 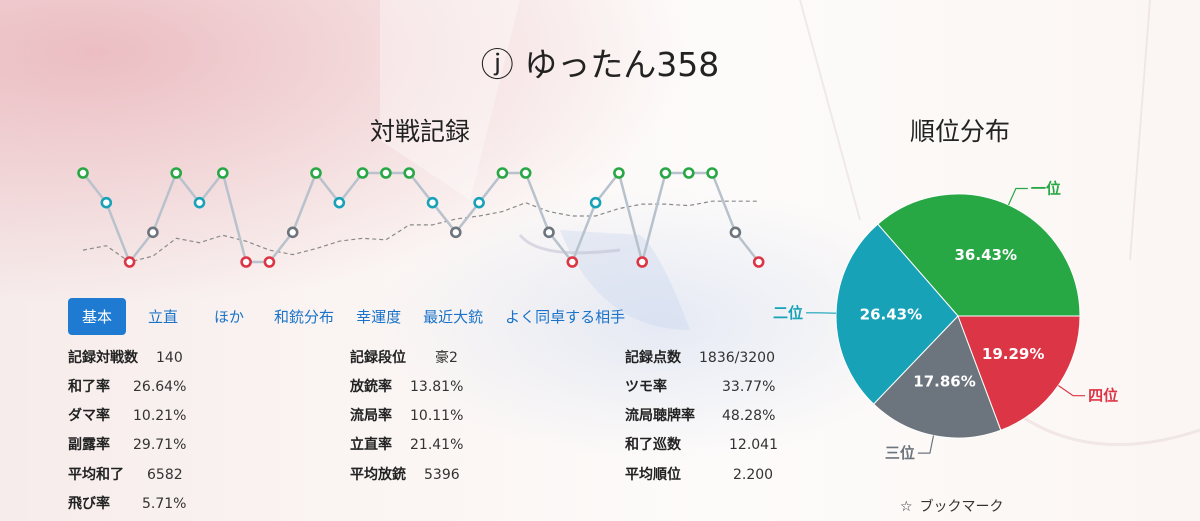 I want to click on tab-riichi: 立直, so click(x=163, y=316).